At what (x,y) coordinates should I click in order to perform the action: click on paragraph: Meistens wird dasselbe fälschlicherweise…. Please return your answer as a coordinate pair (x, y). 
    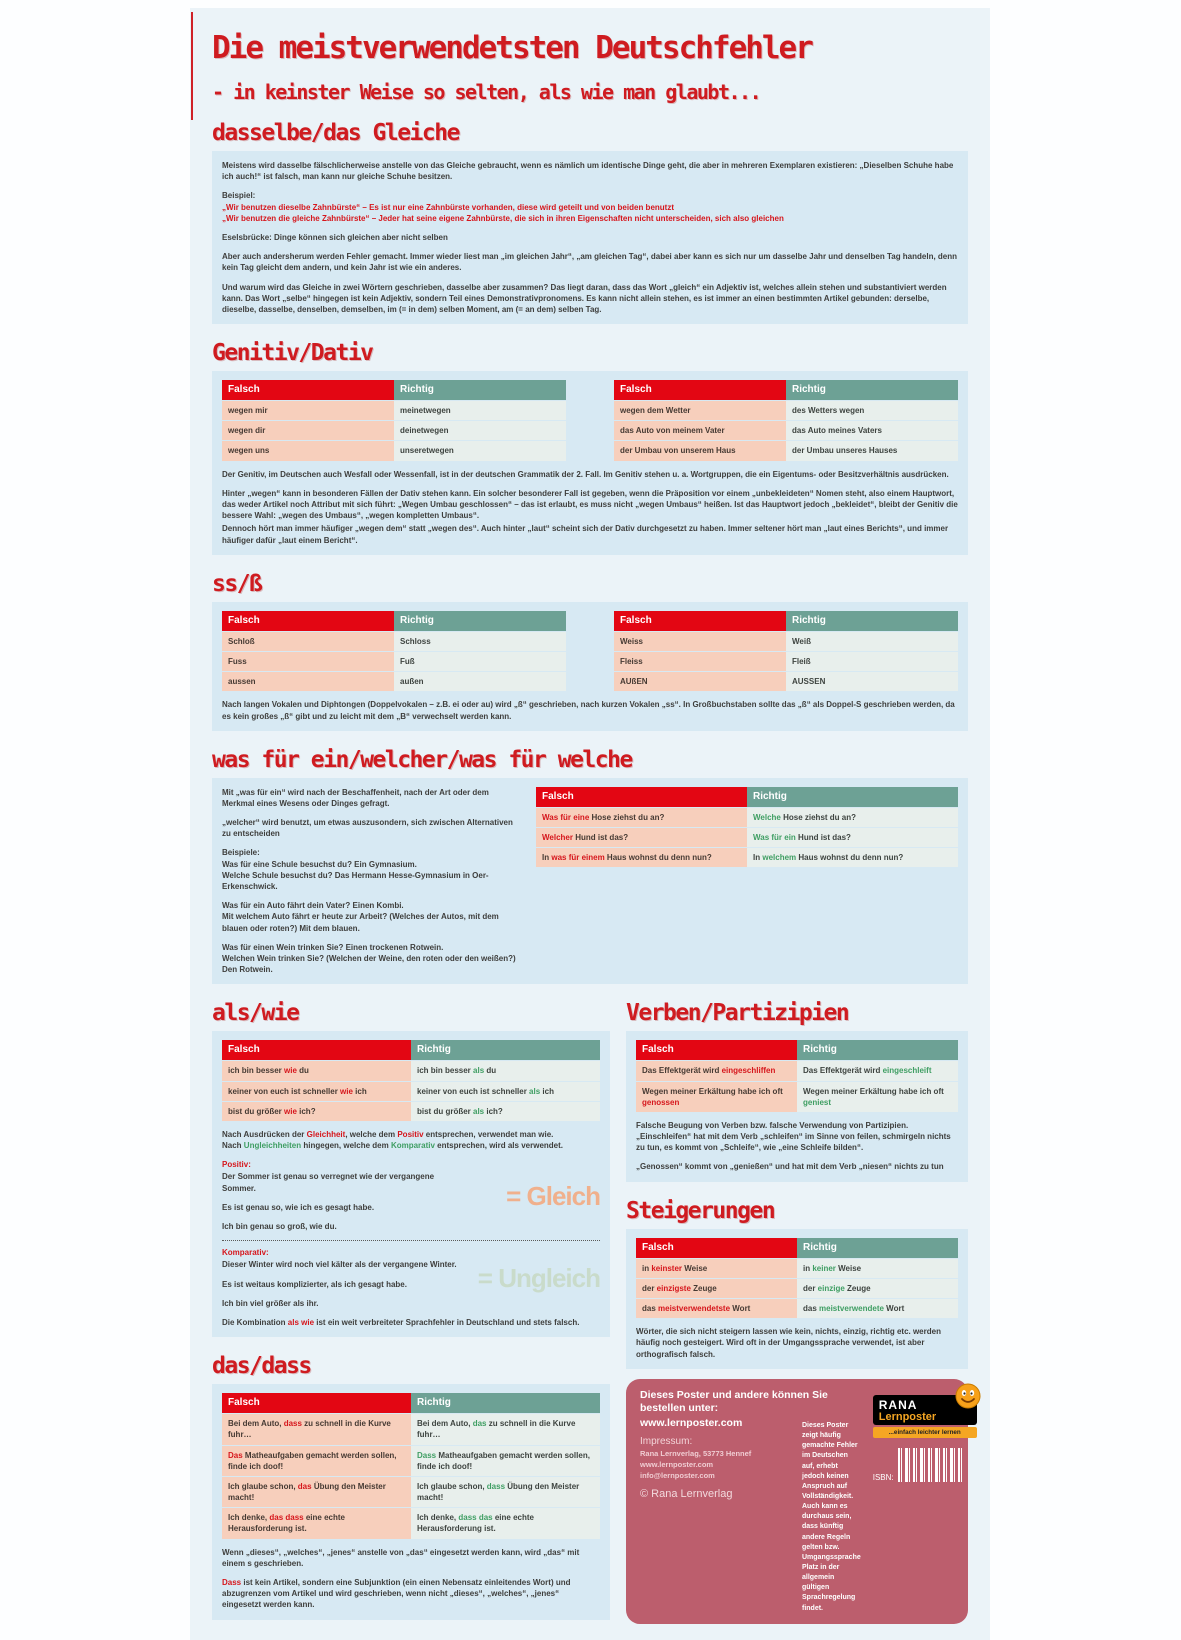
    Looking at the image, I should click on (588, 171).